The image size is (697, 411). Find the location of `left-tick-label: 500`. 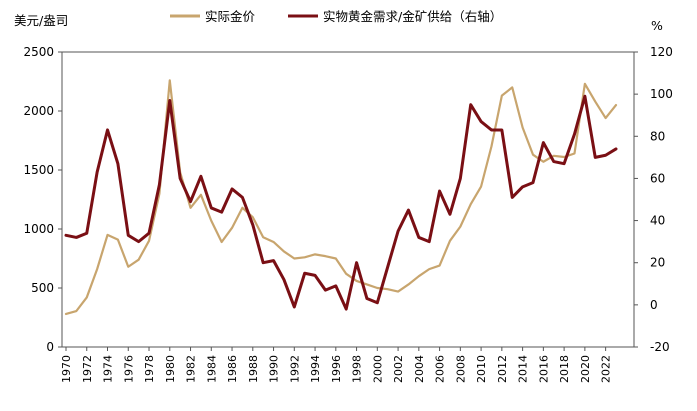

left-tick-label: 500 is located at coordinates (42, 288).